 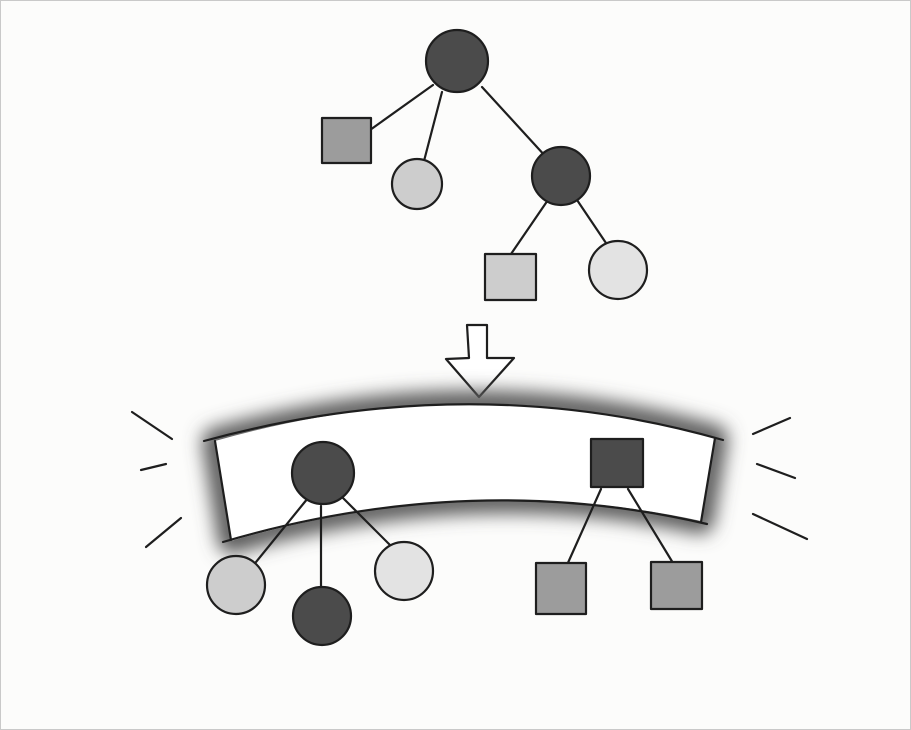 I want to click on band-square-left-leaf, so click(x=561, y=588).